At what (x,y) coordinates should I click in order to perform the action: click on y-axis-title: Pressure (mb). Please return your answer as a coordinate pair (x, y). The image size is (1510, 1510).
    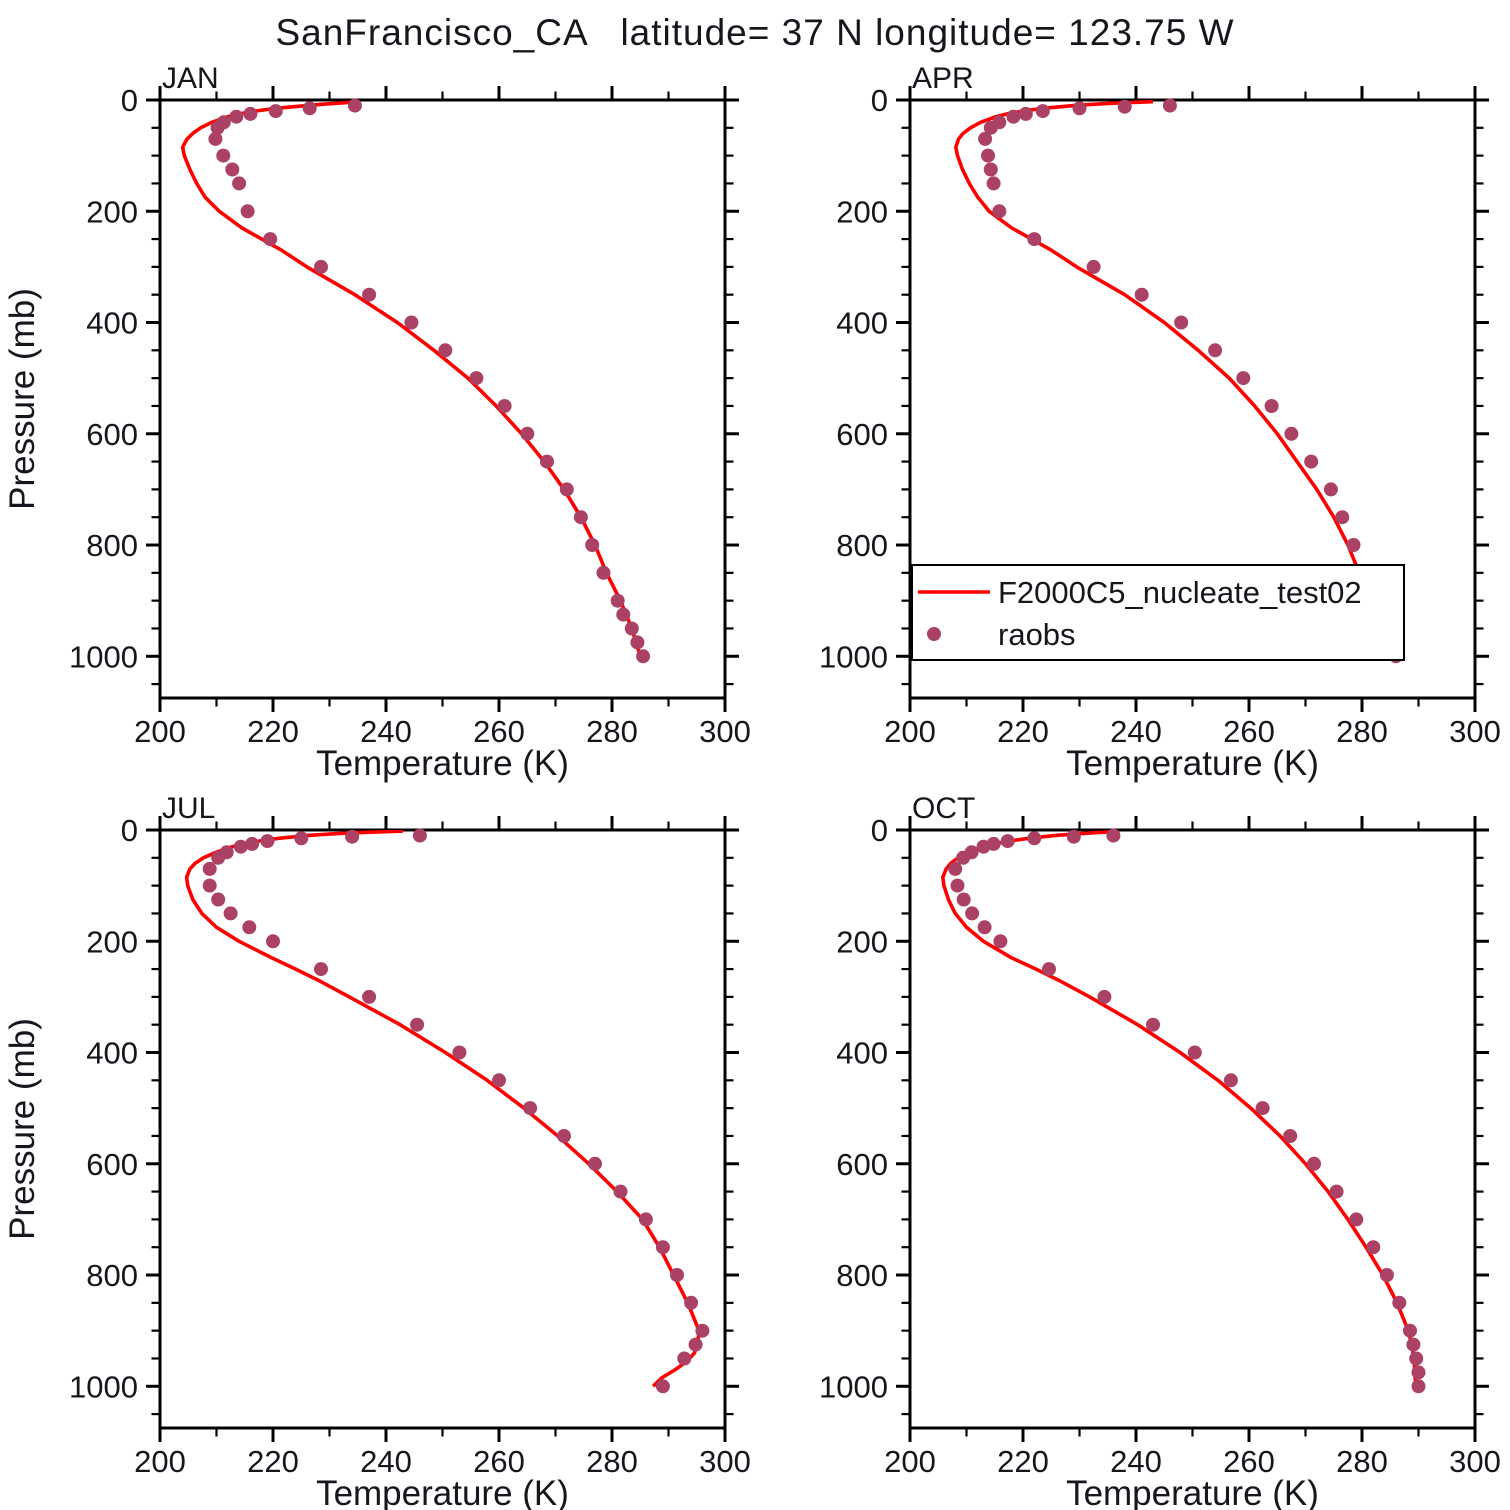
    Looking at the image, I should click on (22, 1129).